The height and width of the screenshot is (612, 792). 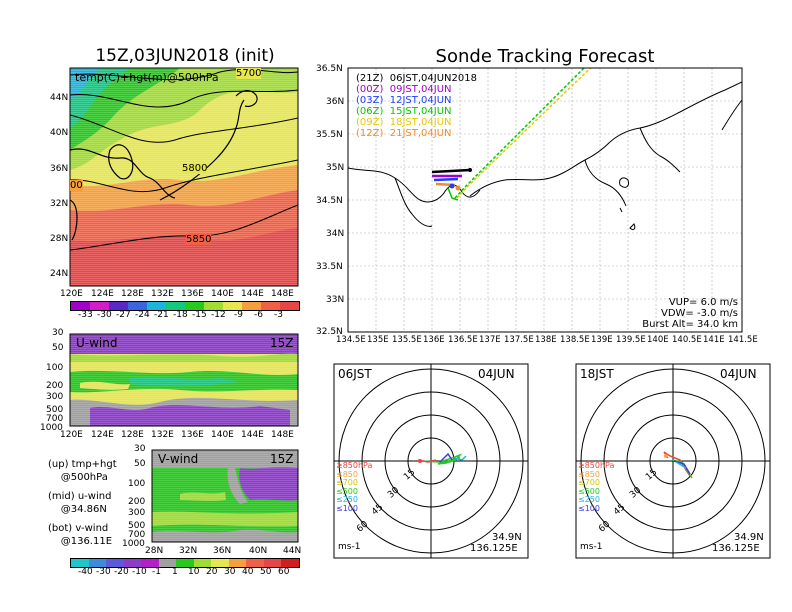 I want to click on lon-label: 138E, so click(x=546, y=340).